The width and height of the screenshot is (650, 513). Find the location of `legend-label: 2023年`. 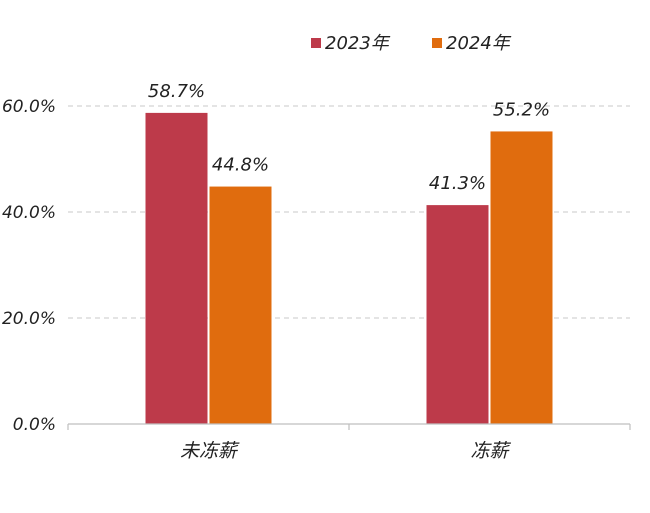

legend-label: 2023年 is located at coordinates (358, 43).